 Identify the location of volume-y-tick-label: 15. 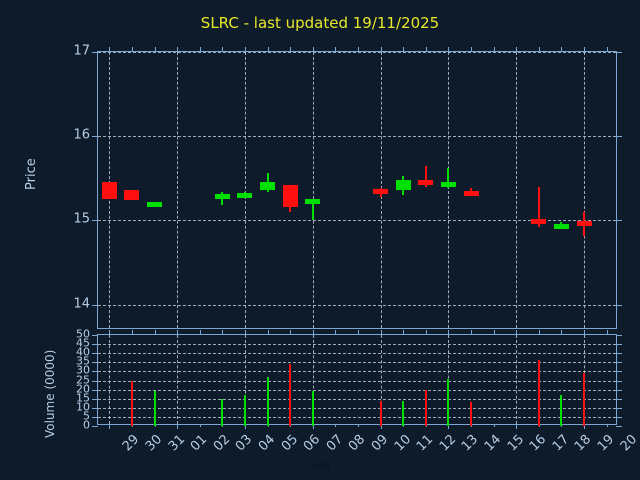
(83, 398).